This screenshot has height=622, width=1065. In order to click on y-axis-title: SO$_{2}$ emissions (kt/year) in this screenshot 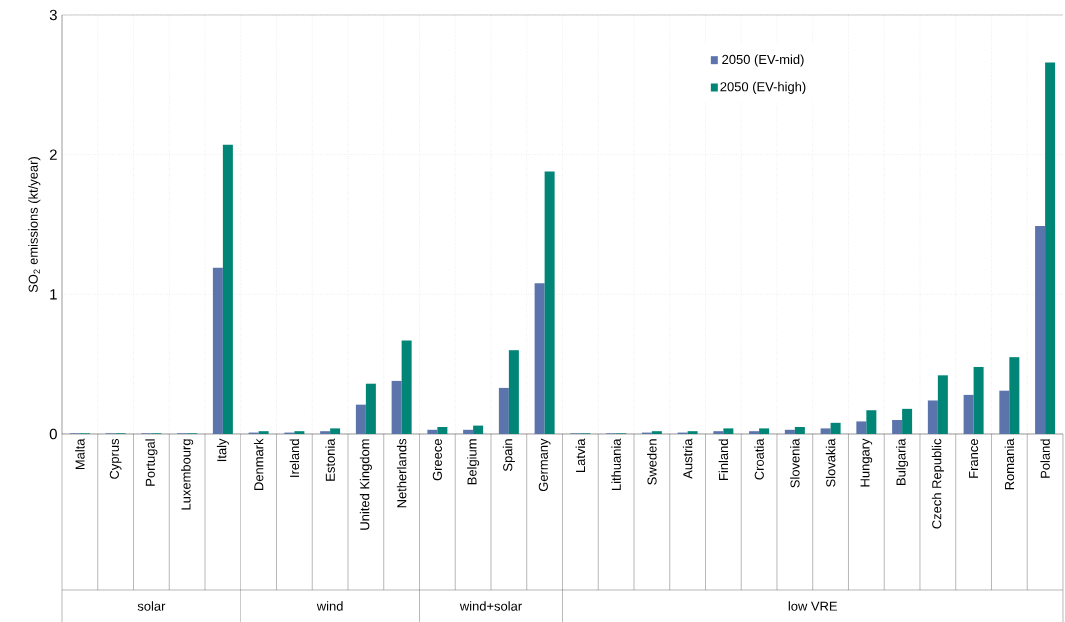, I will do `click(34, 225)`.